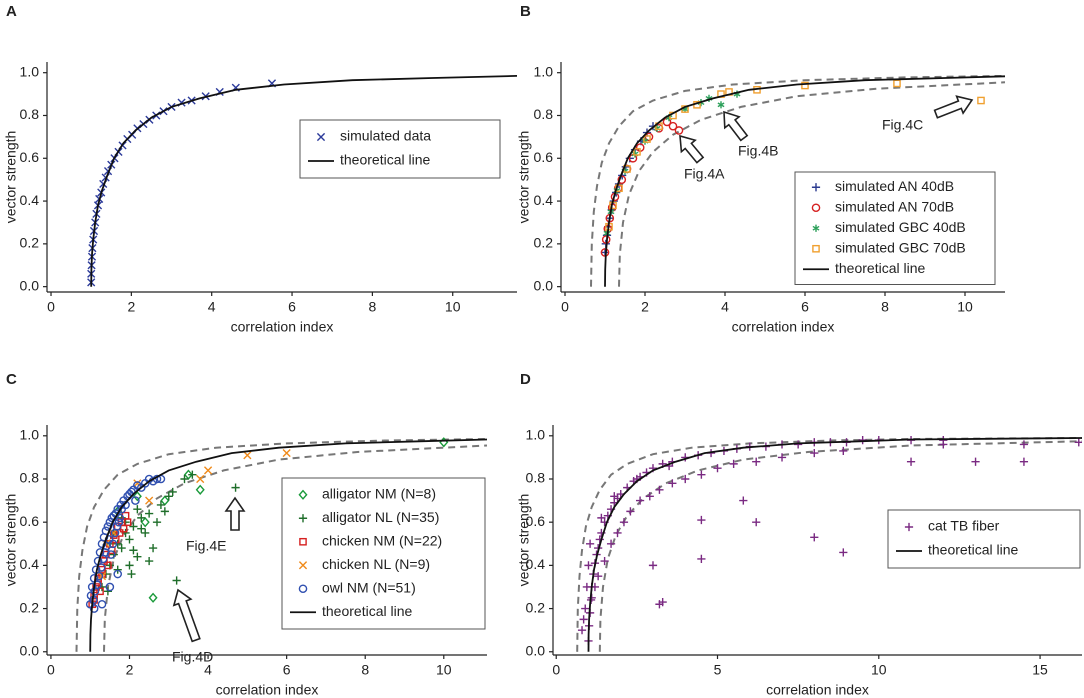 The height and width of the screenshot is (698, 1084). What do you see at coordinates (900, 227) in the screenshot?
I see `legend-label: simulated GBC 40dB` at bounding box center [900, 227].